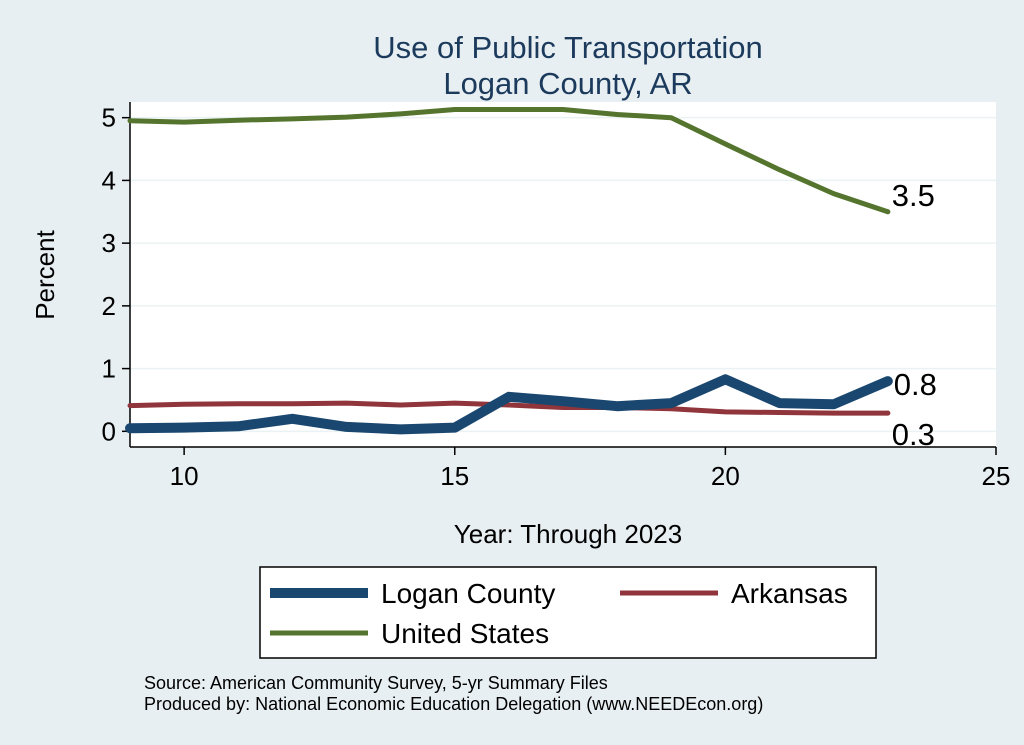 This screenshot has width=1024, height=745. I want to click on y-tick-label: 2, so click(109, 306).